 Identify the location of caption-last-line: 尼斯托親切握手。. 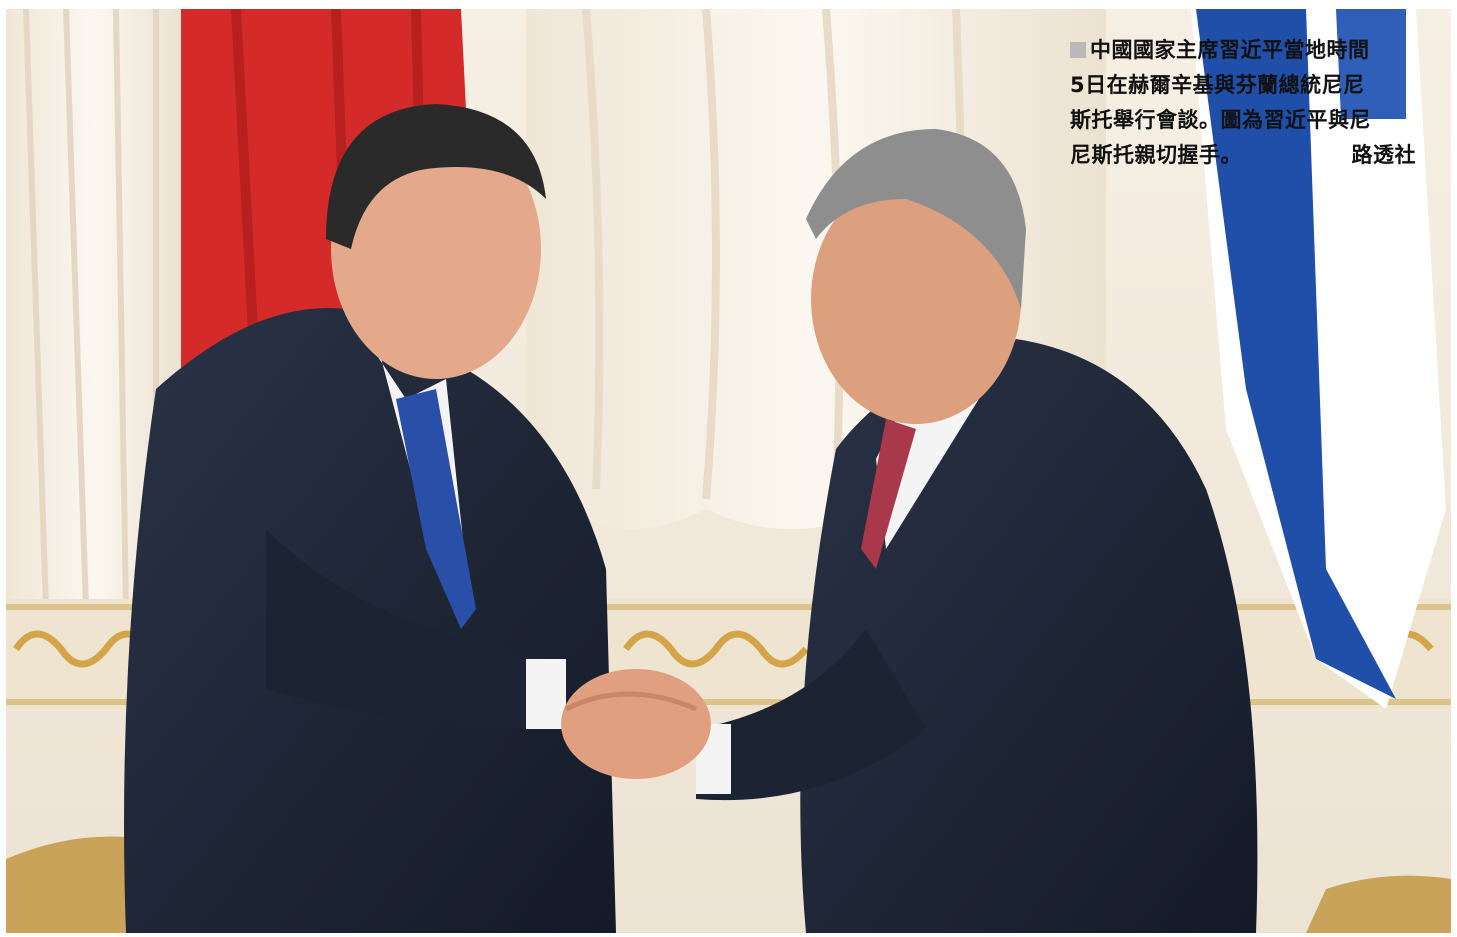
(1156, 155).